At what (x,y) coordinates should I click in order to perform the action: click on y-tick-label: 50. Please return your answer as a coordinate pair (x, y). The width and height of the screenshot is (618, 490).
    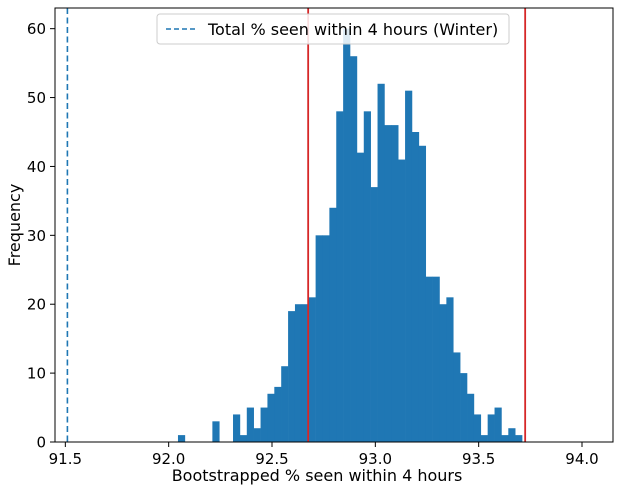
    Looking at the image, I should click on (36, 98).